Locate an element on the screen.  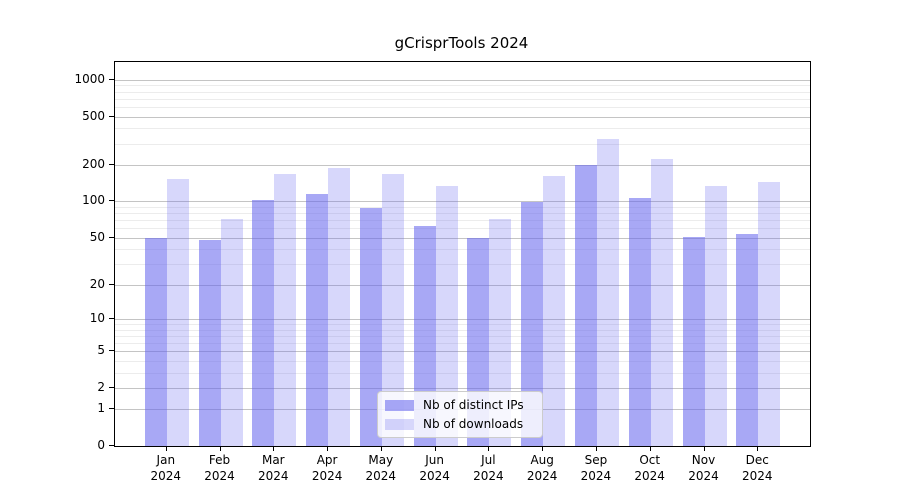
x-tick-label: Aug 2024 is located at coordinates (542, 468).